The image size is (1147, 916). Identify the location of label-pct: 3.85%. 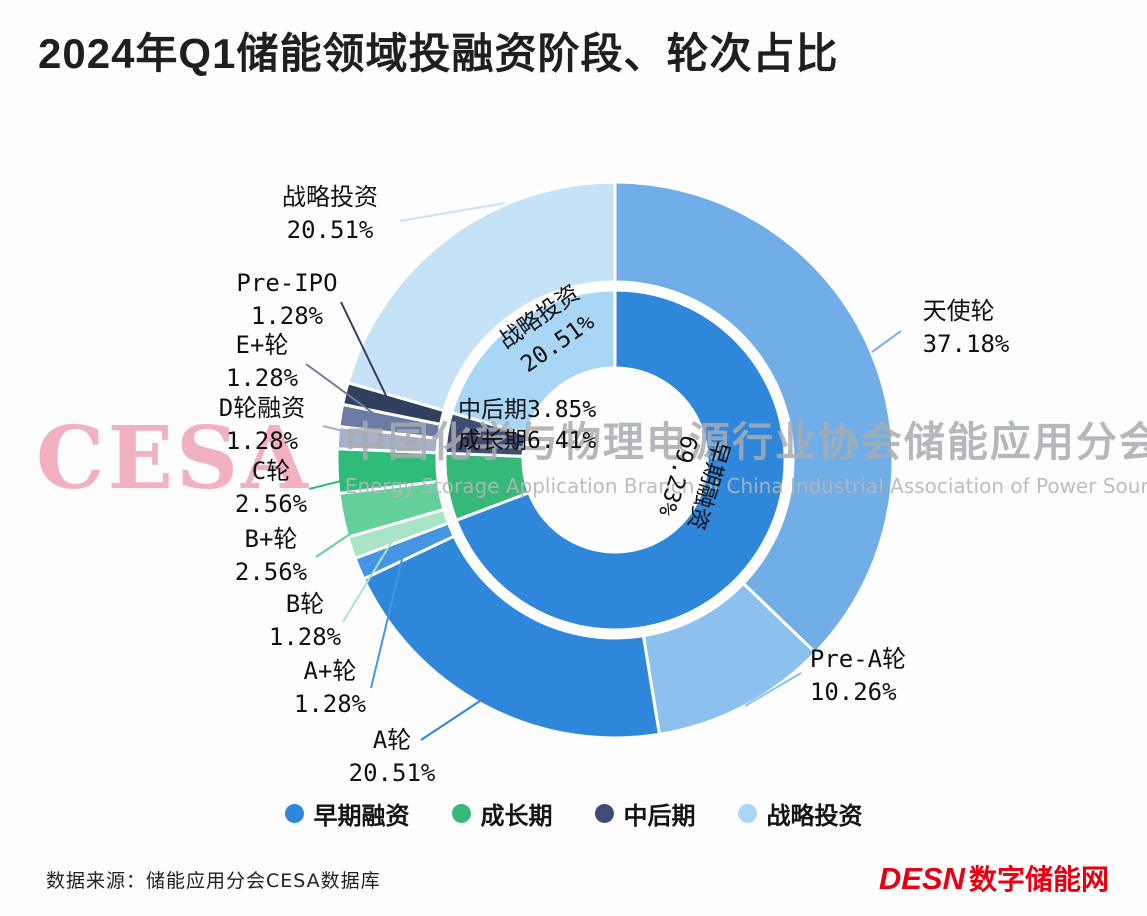
(562, 410).